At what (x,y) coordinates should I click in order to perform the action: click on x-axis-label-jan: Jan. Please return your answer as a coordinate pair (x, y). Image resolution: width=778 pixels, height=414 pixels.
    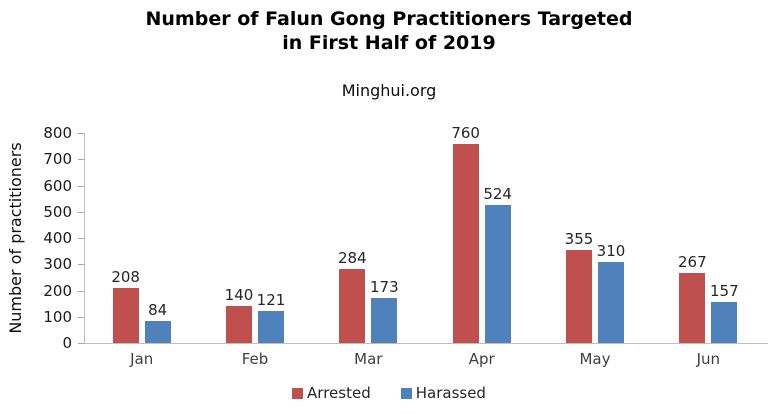
    Looking at the image, I should click on (142, 359).